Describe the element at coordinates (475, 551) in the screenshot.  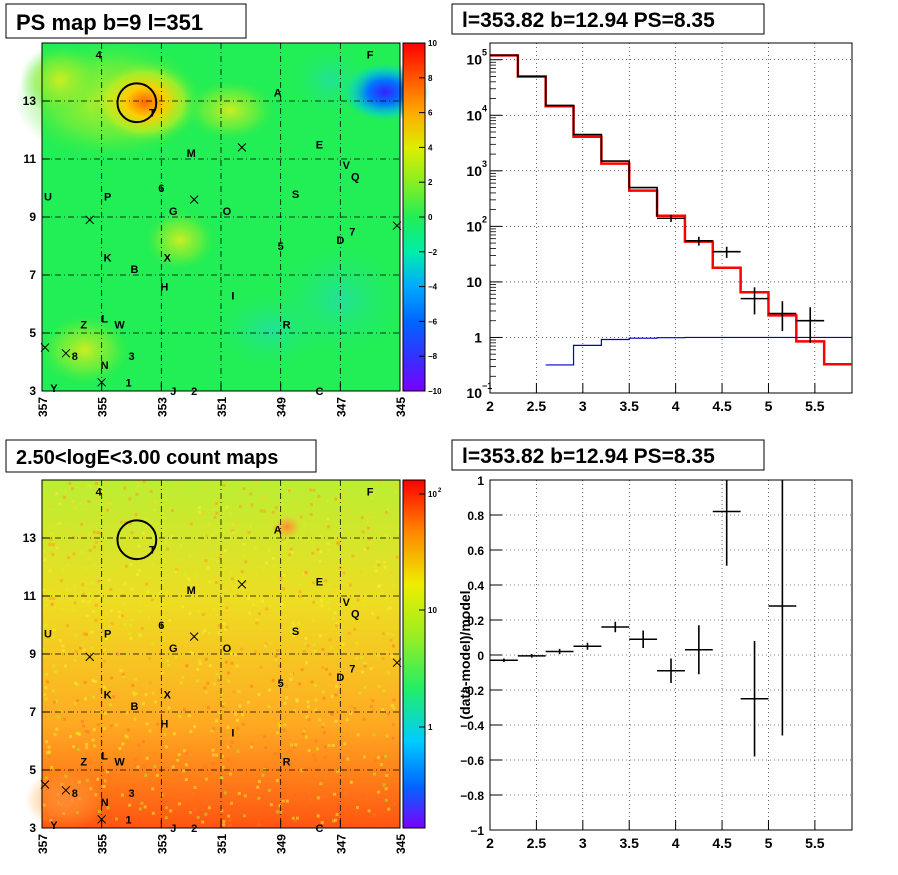
I see `residual-y-tick-label: 0.6` at that location.